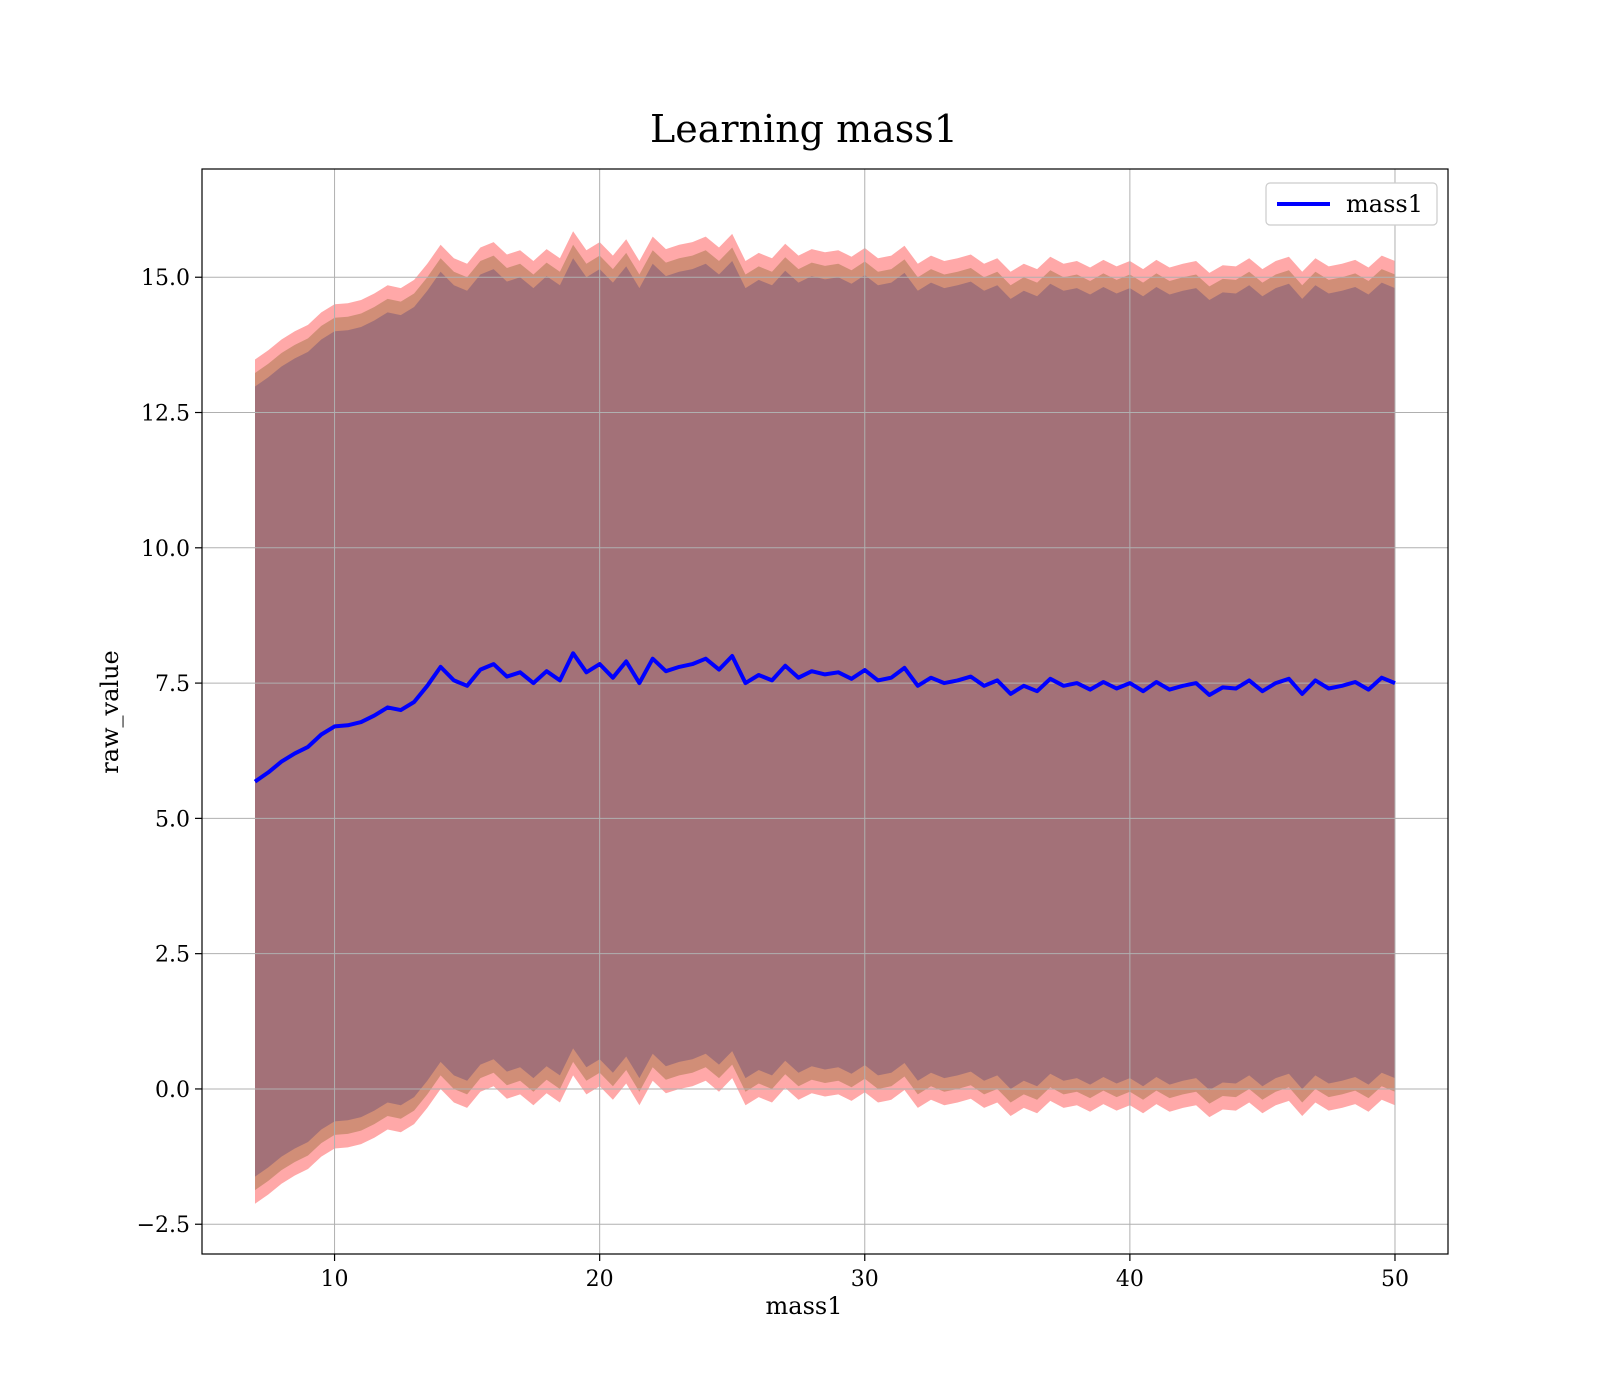  What do you see at coordinates (1130, 1279) in the screenshot?
I see `x-tick-label: 40` at bounding box center [1130, 1279].